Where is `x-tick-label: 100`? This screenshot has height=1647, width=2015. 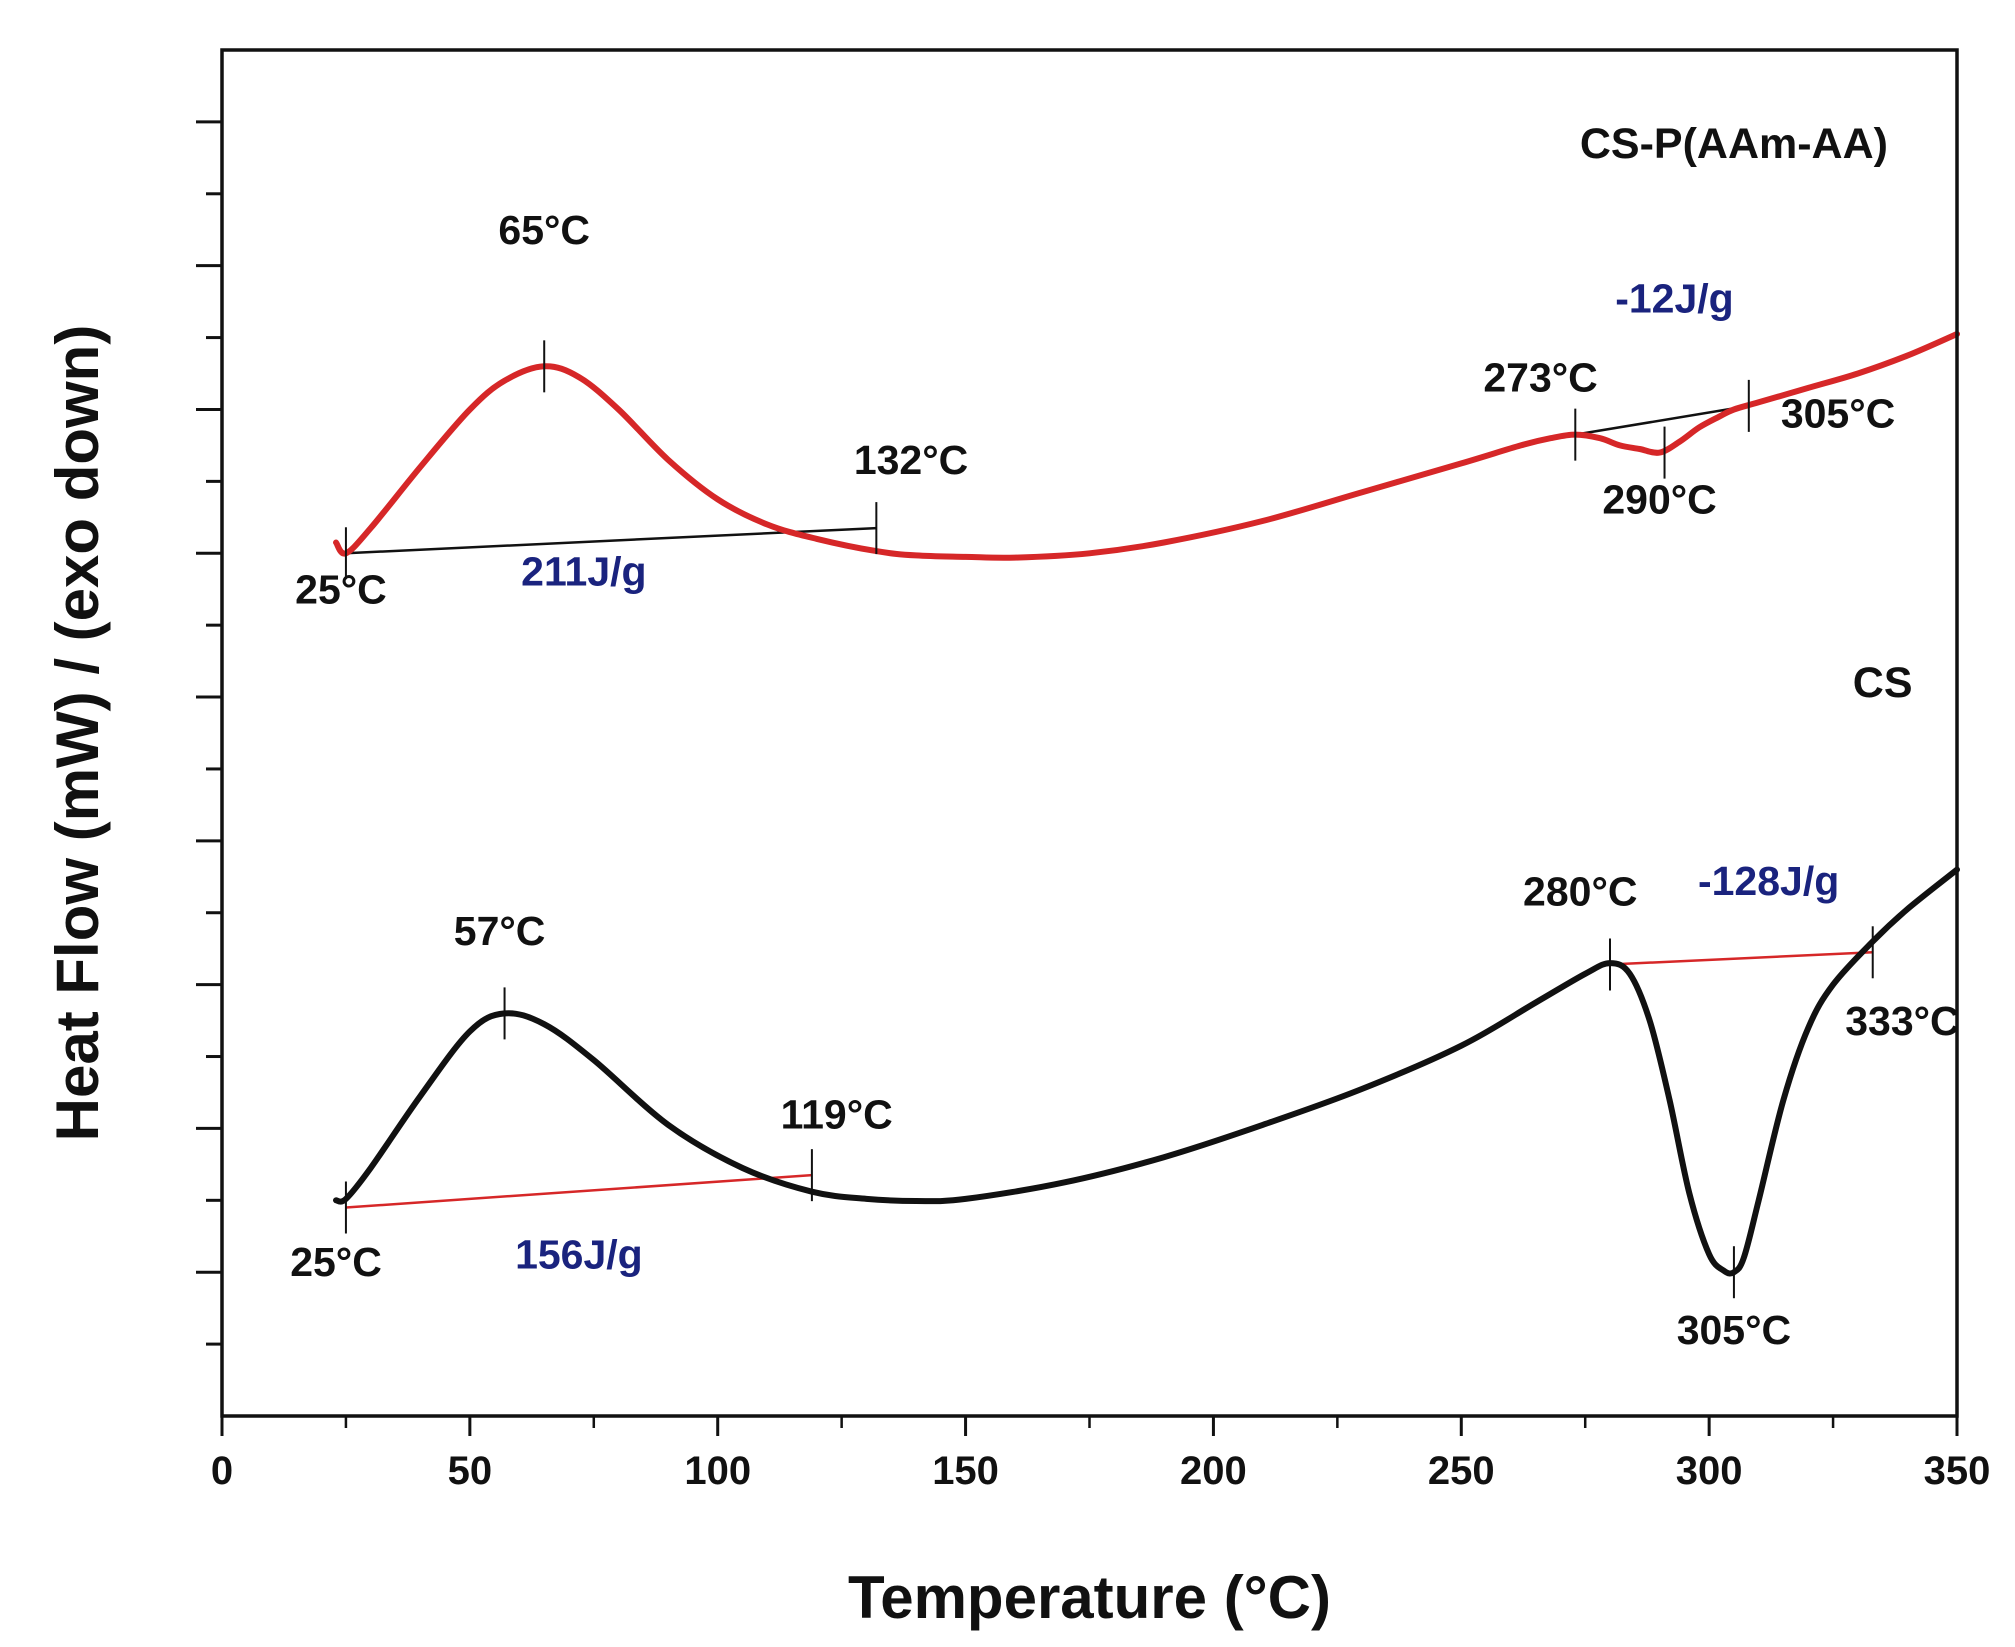
x-tick-label: 100 is located at coordinates (717, 1471).